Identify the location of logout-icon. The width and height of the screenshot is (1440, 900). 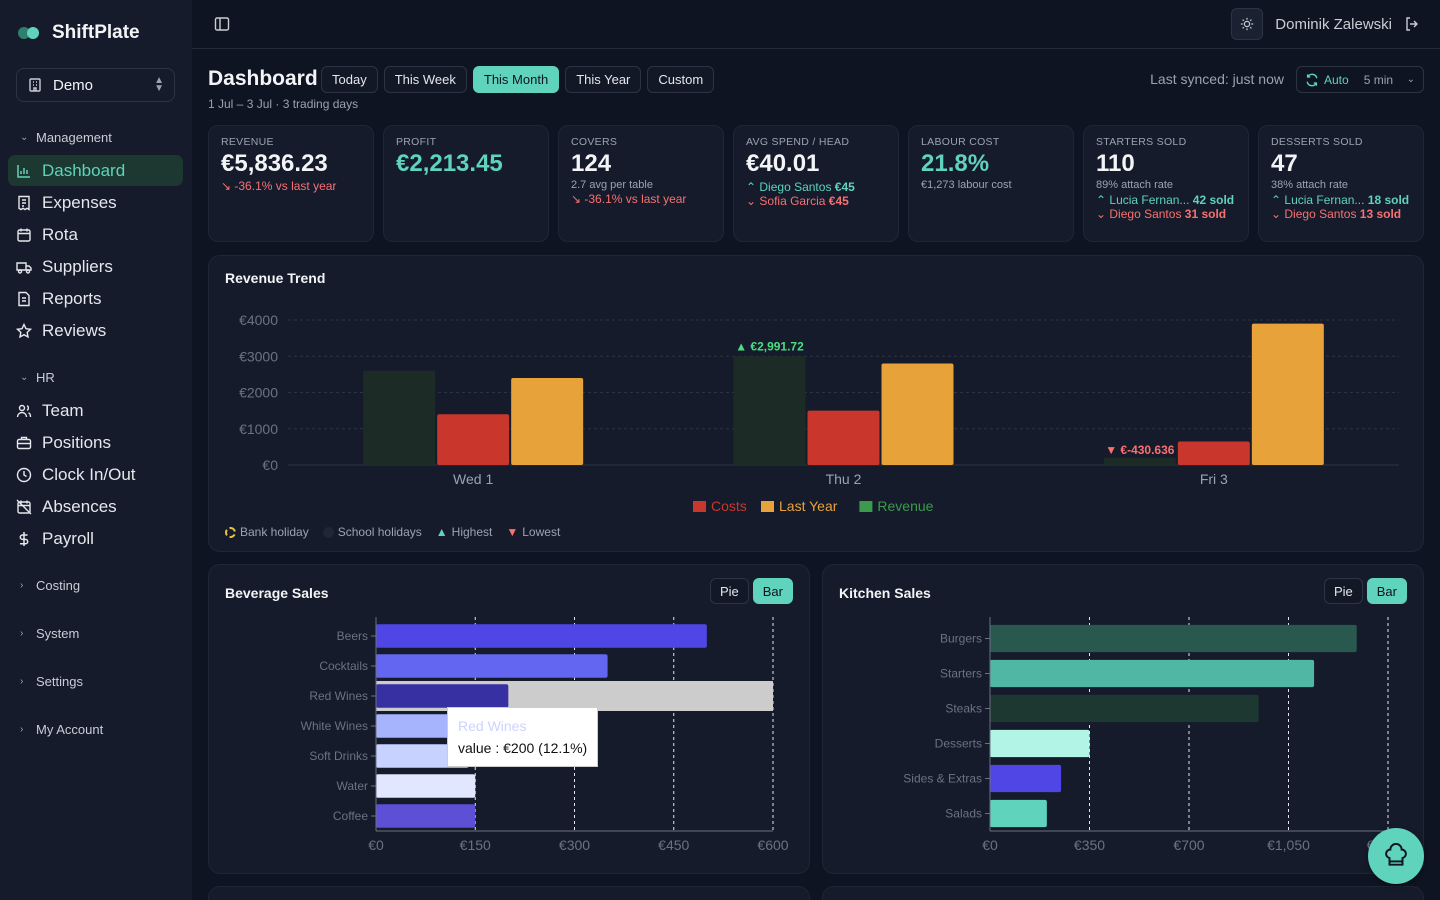
(1412, 24).